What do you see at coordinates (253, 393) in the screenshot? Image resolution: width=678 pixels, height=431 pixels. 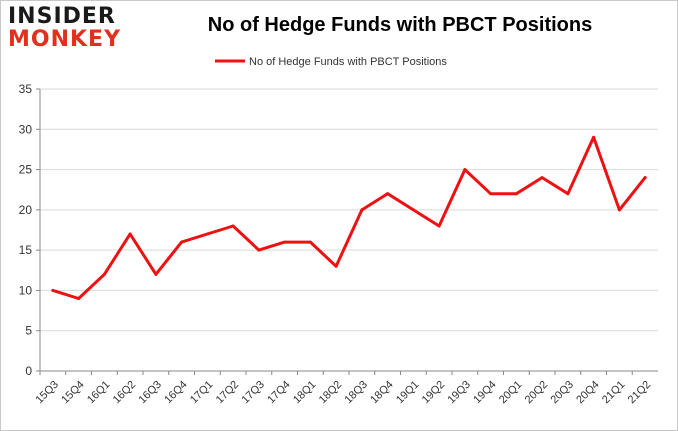 I see `x-tick-label: 17Q3` at bounding box center [253, 393].